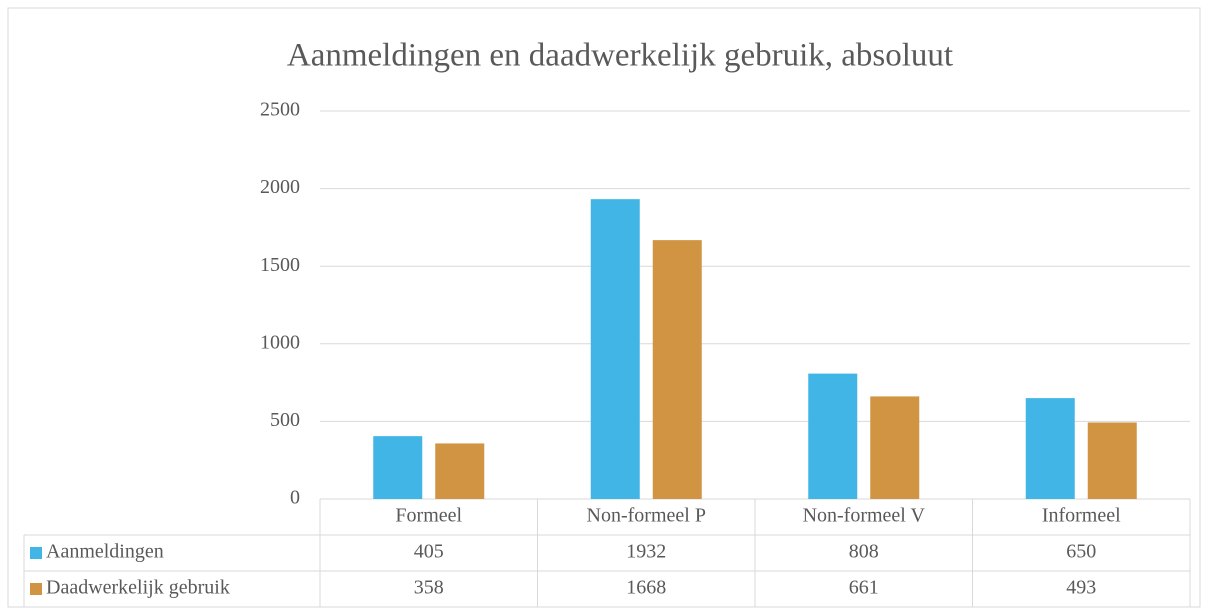 The image size is (1208, 615). Describe the element at coordinates (138, 588) in the screenshot. I see `legend-label: Daadwerkelijk gebruik` at that location.